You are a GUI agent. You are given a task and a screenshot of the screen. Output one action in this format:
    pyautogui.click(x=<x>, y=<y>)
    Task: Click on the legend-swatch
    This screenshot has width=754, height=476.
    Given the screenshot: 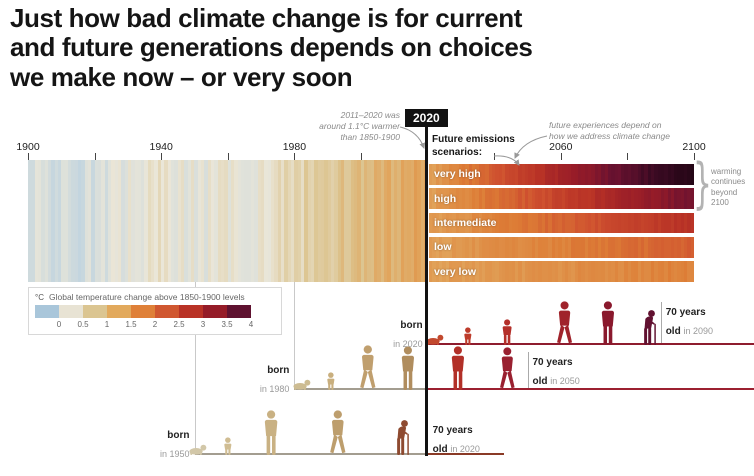 What is the action you would take?
    pyautogui.click(x=191, y=311)
    